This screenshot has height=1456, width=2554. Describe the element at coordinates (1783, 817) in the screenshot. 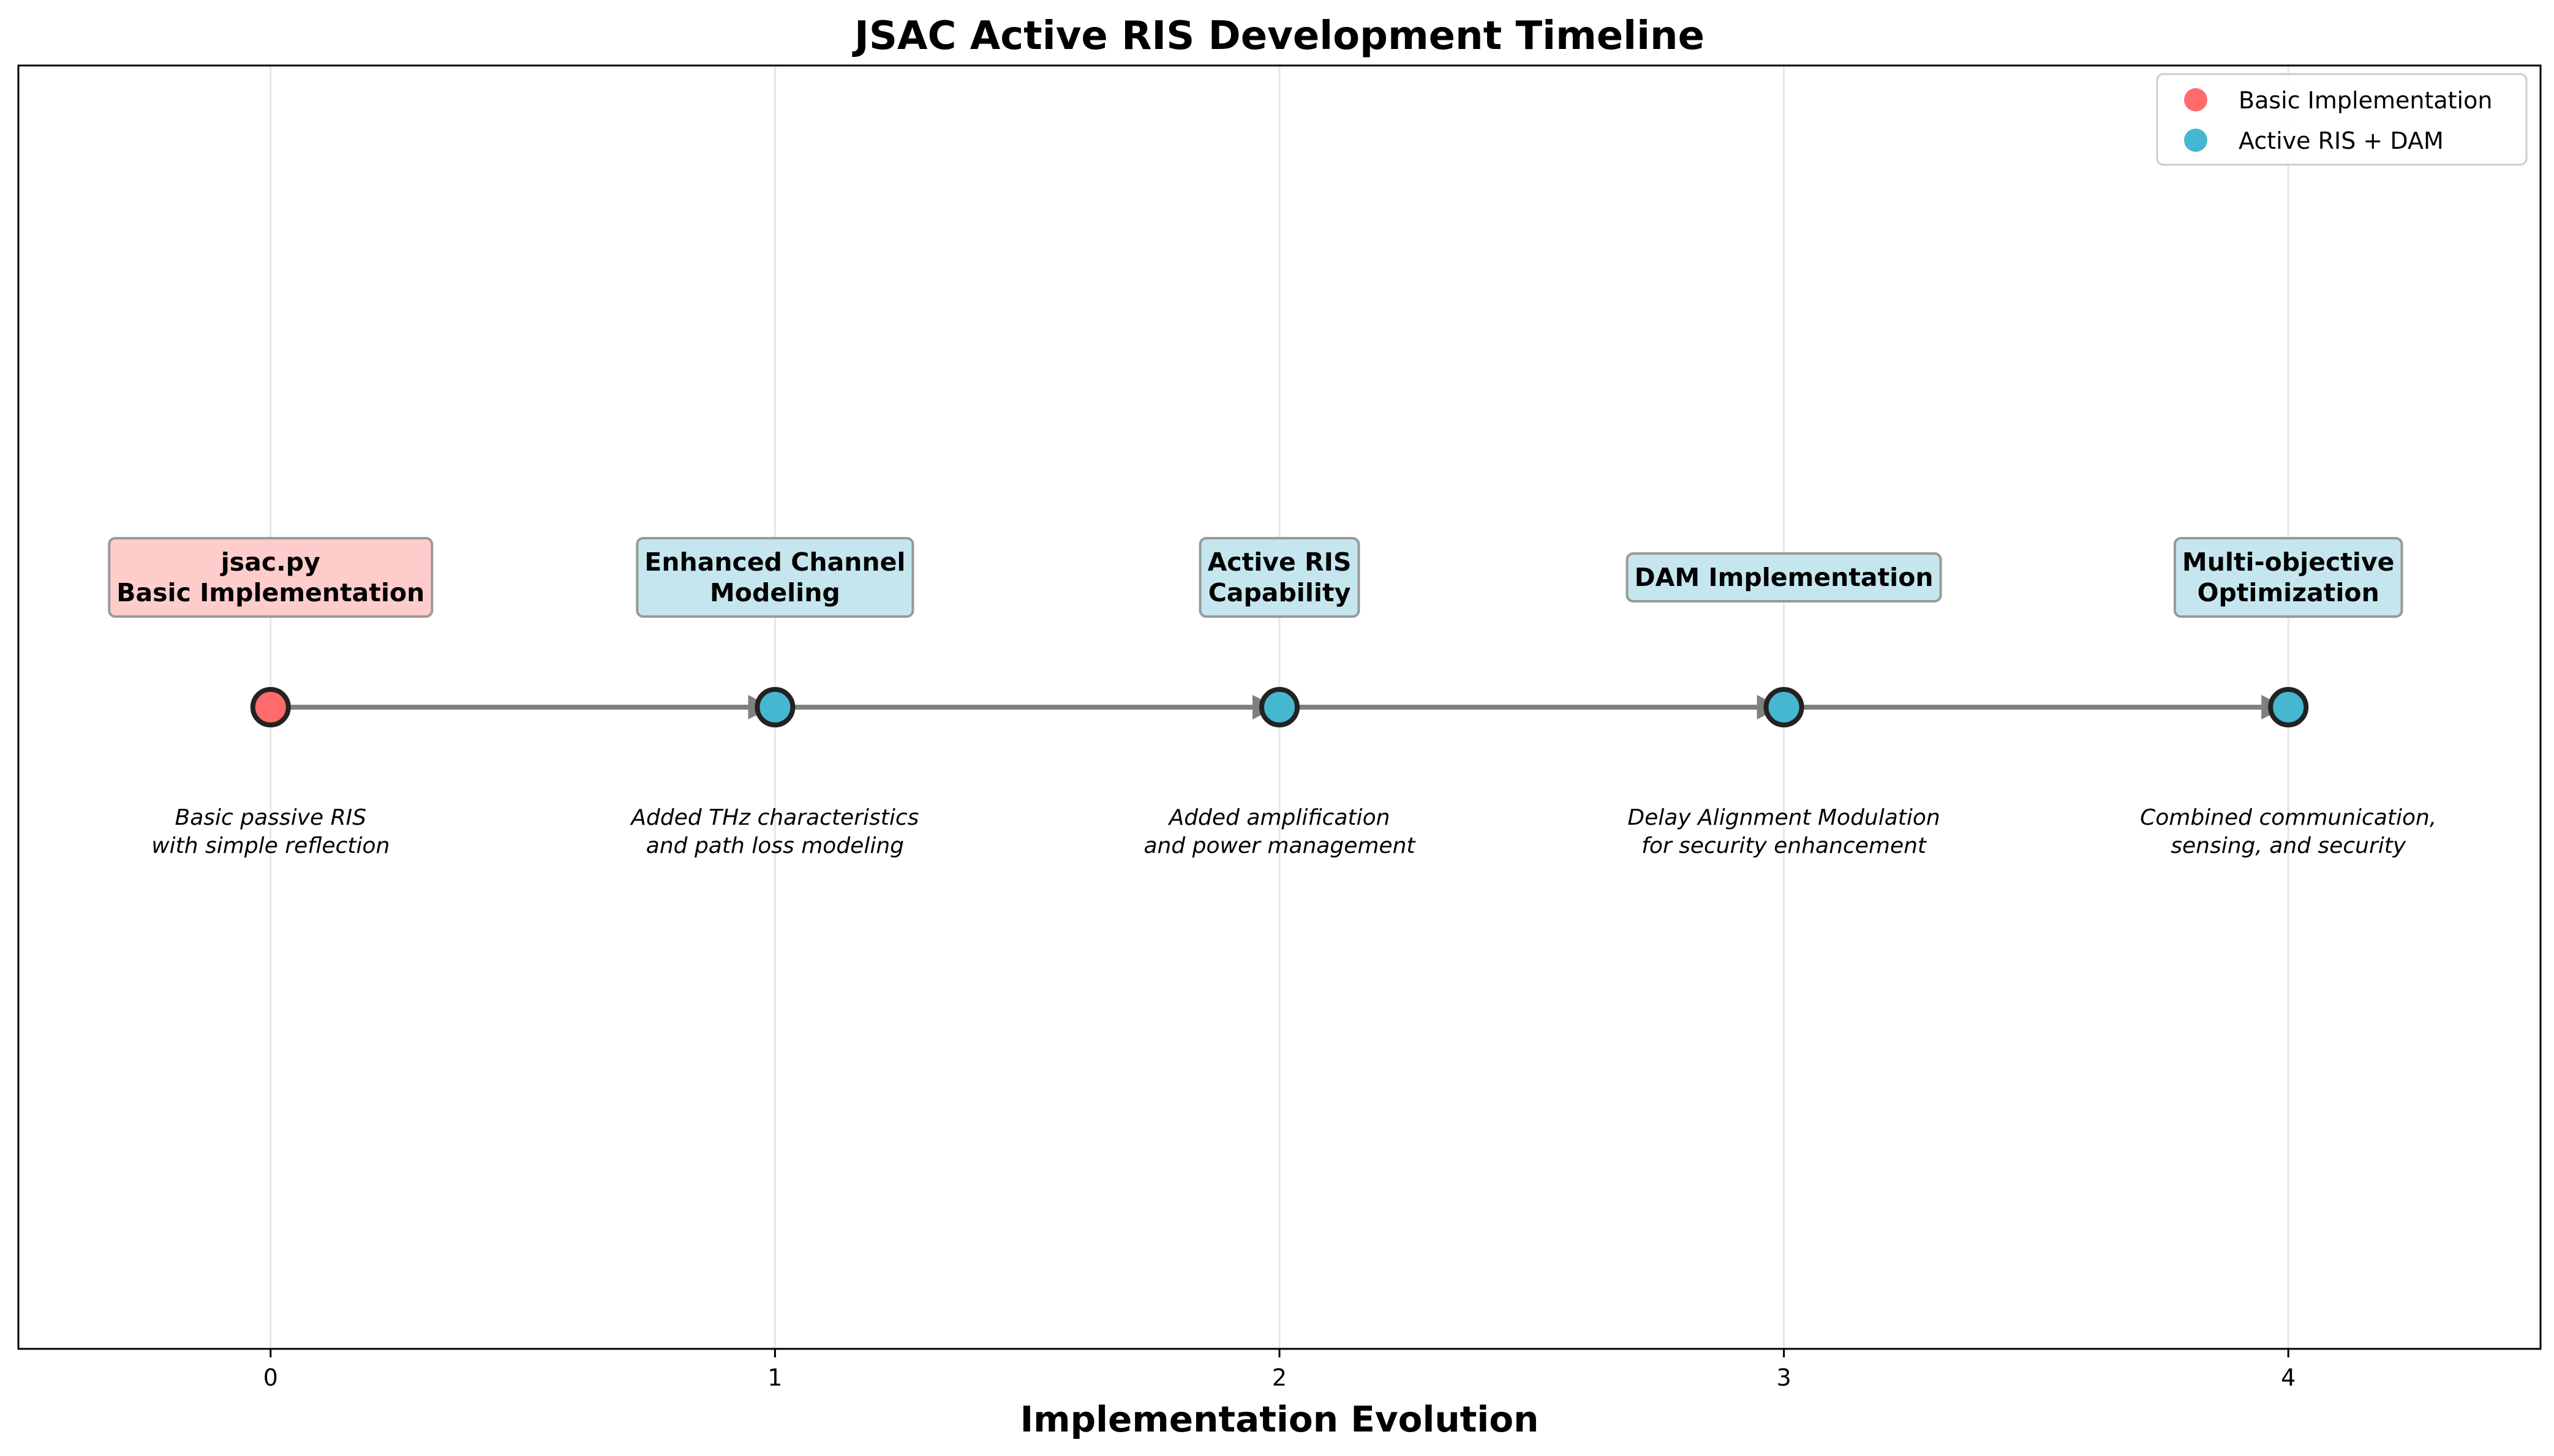

I see `milestone-description-line: Delay Alignment Modulation` at that location.